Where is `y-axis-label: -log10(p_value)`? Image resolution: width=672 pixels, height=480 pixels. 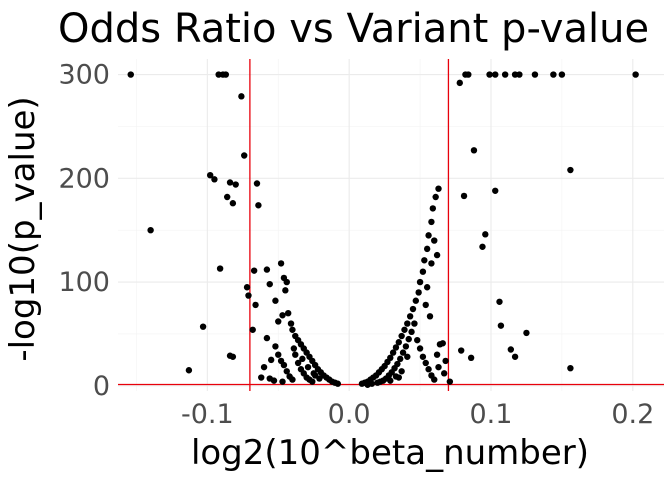 y-axis-label: -log10(p_value) is located at coordinates (23, 228).